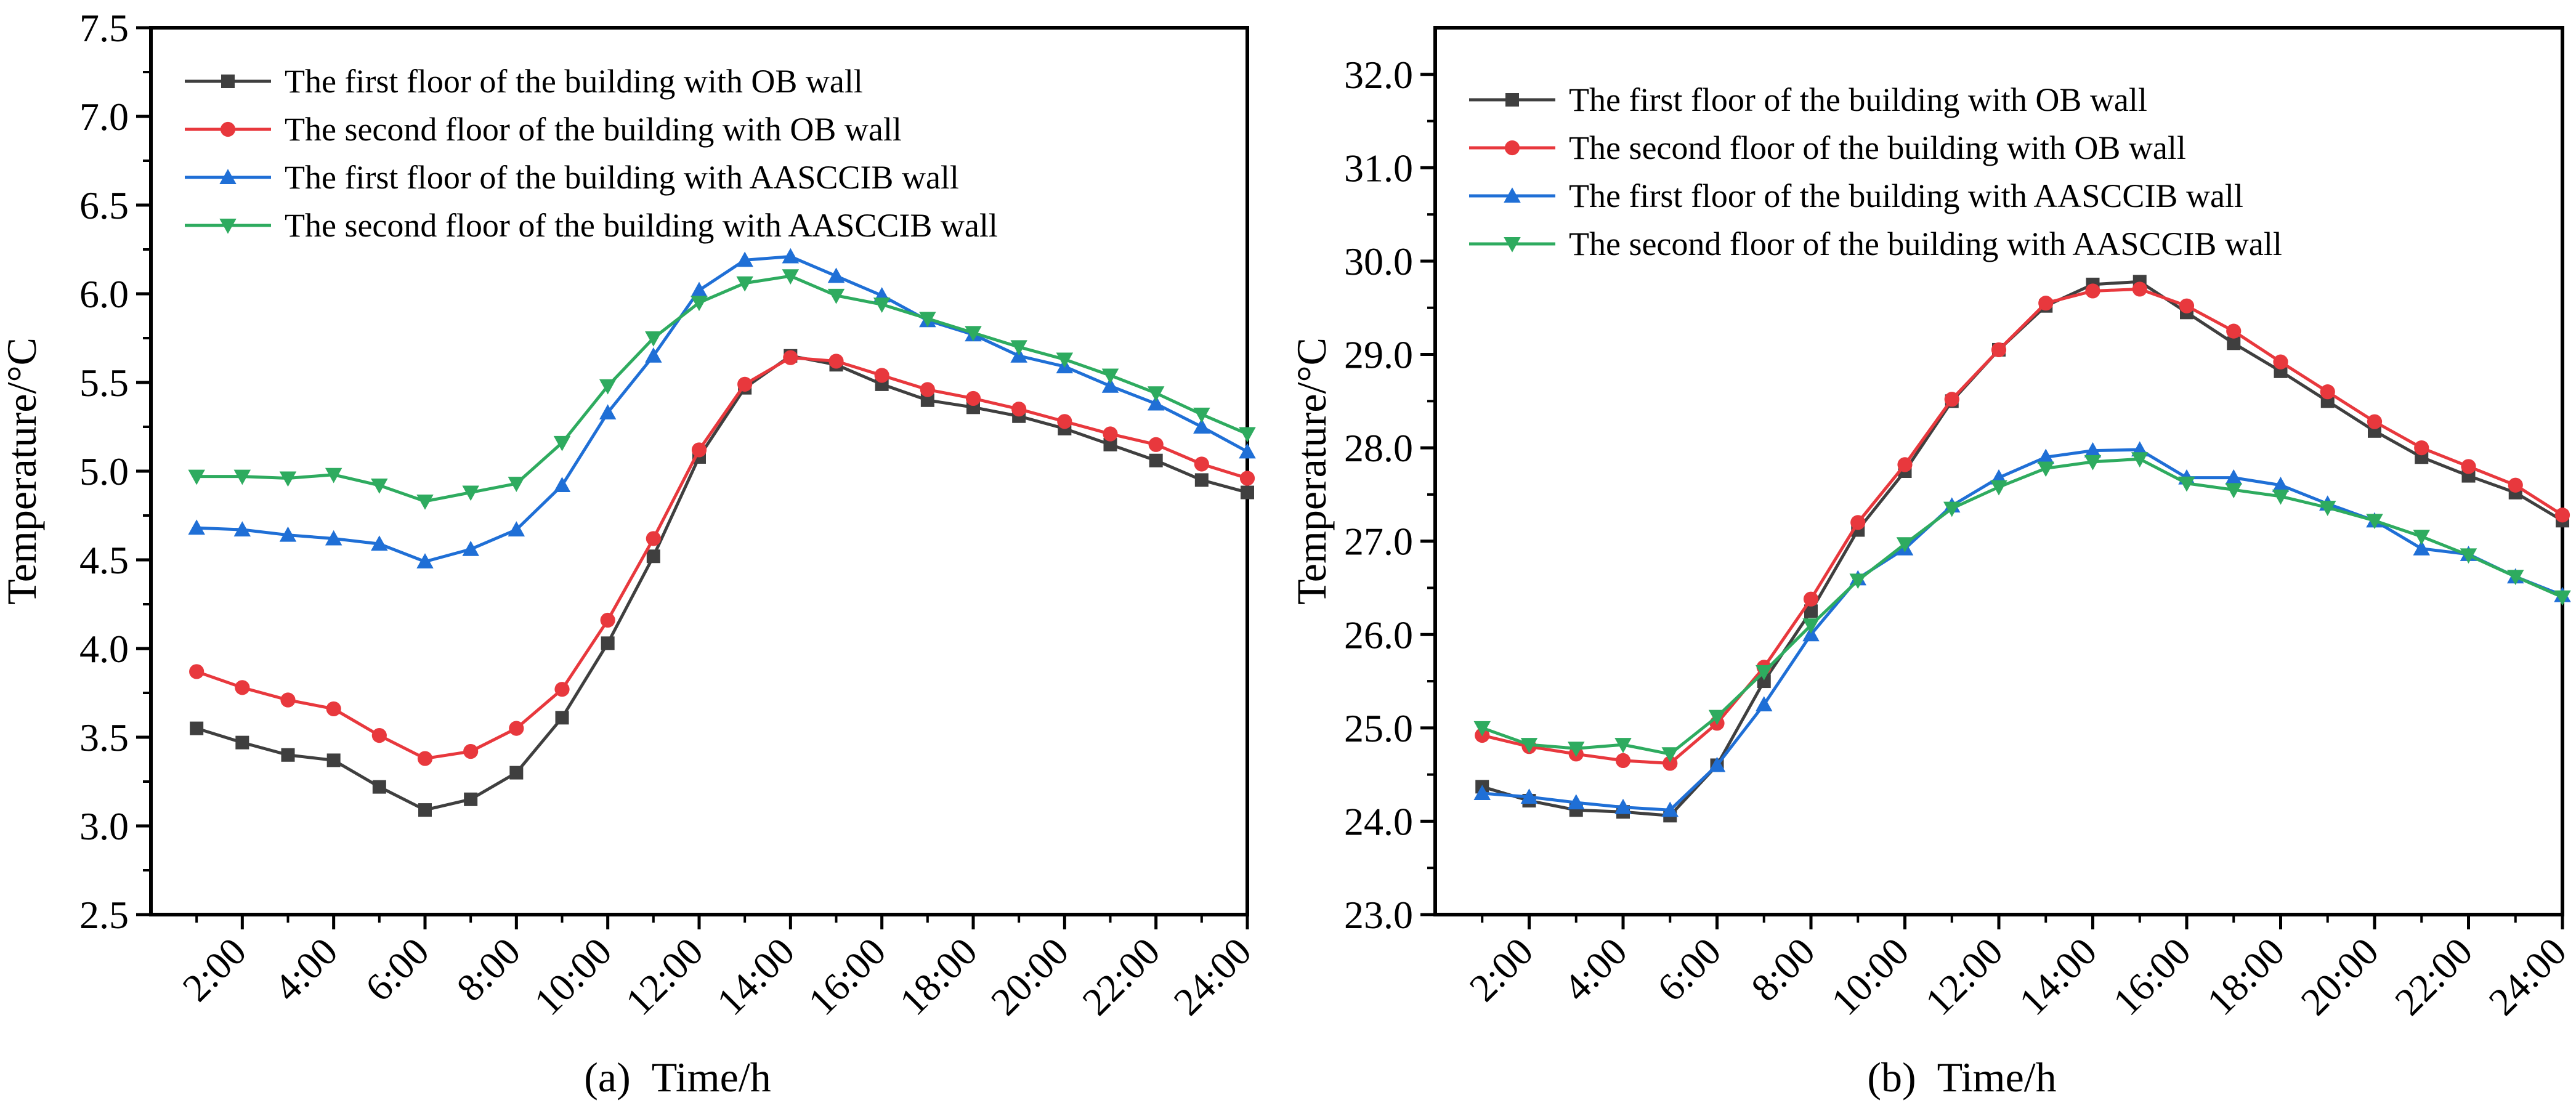  Describe the element at coordinates (664, 977) in the screenshot. I see `x-tick-label: 12:00` at that location.